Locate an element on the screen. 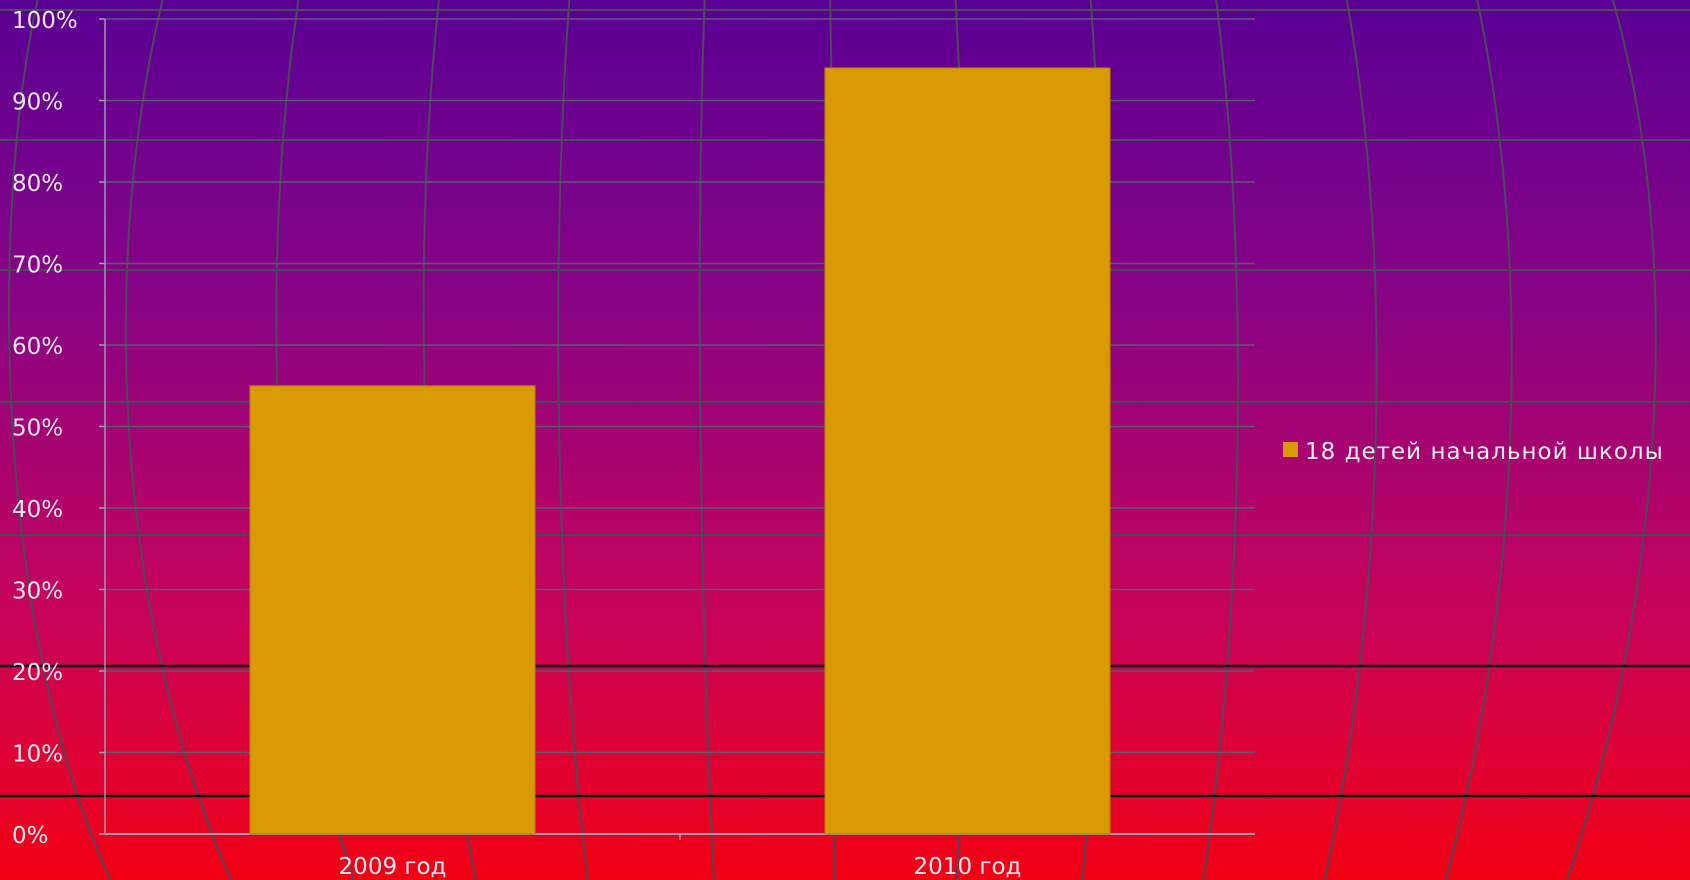  legend-label: 18 детей начальной школы is located at coordinates (1484, 452).